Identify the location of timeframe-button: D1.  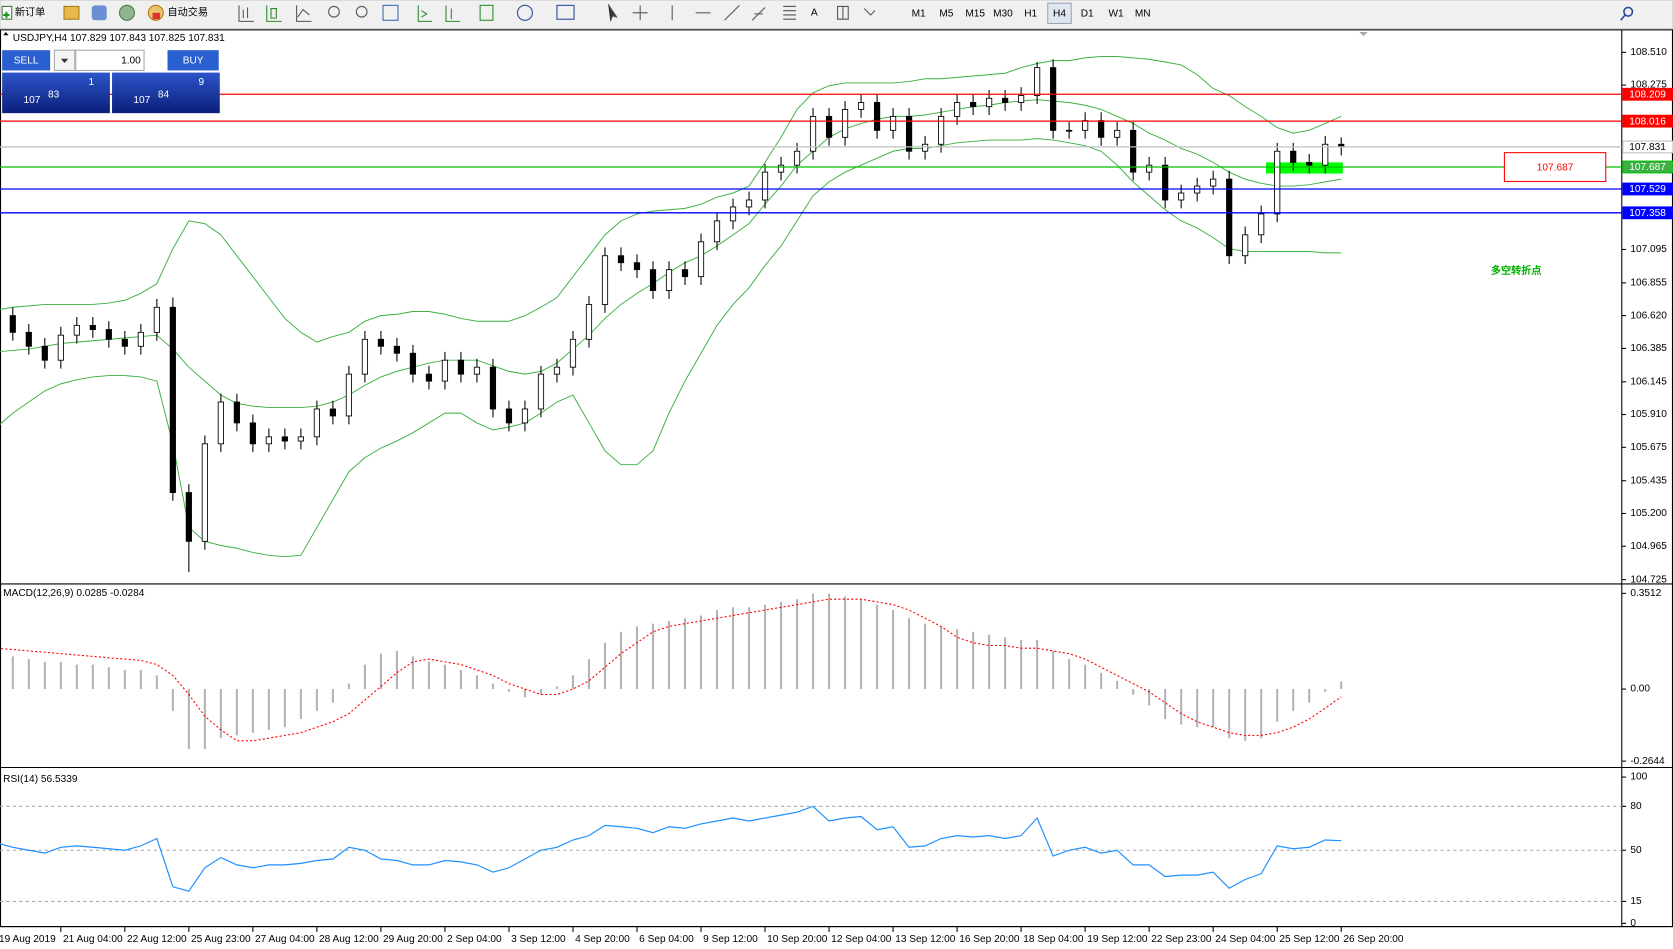
(1087, 14).